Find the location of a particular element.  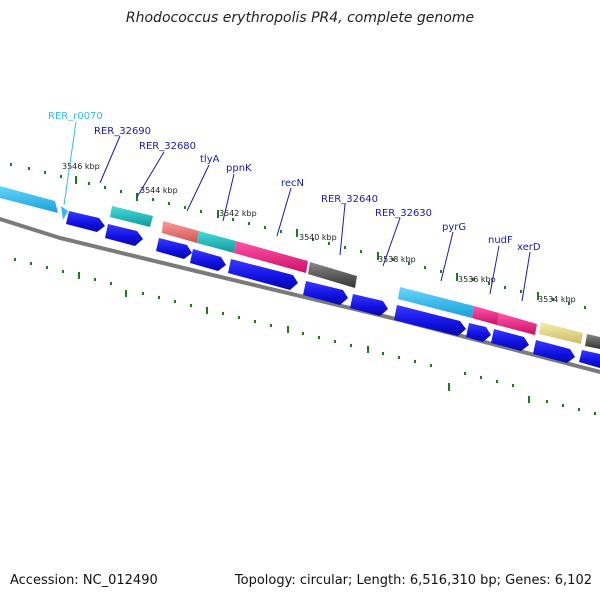

gene-label: xerD is located at coordinates (529, 247).